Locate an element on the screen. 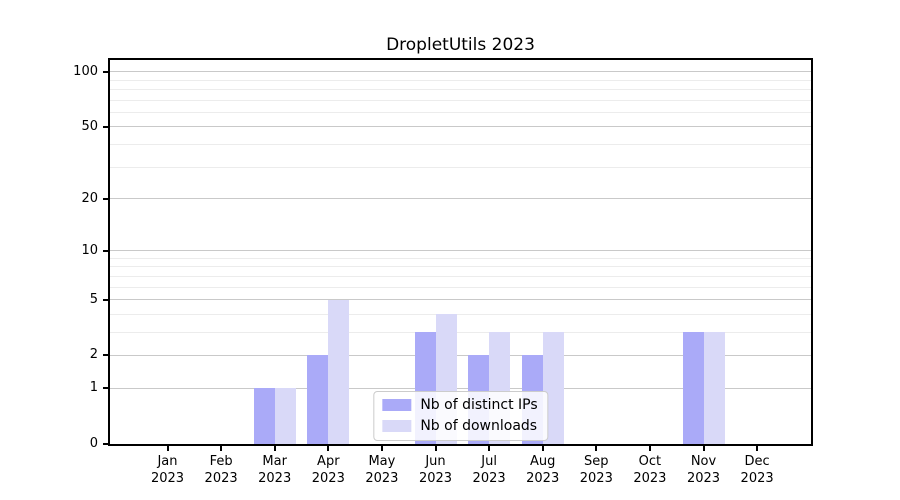  x-tick-month: Feb is located at coordinates (221, 461).